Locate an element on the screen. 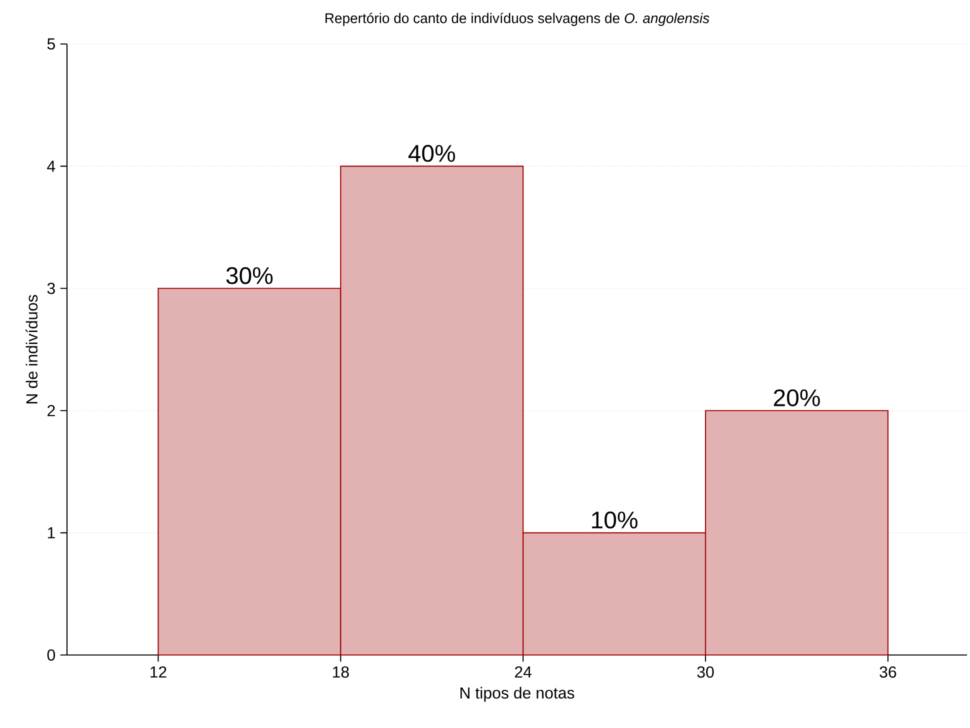 The width and height of the screenshot is (970, 728). x-tick-label: 12 is located at coordinates (158, 672).